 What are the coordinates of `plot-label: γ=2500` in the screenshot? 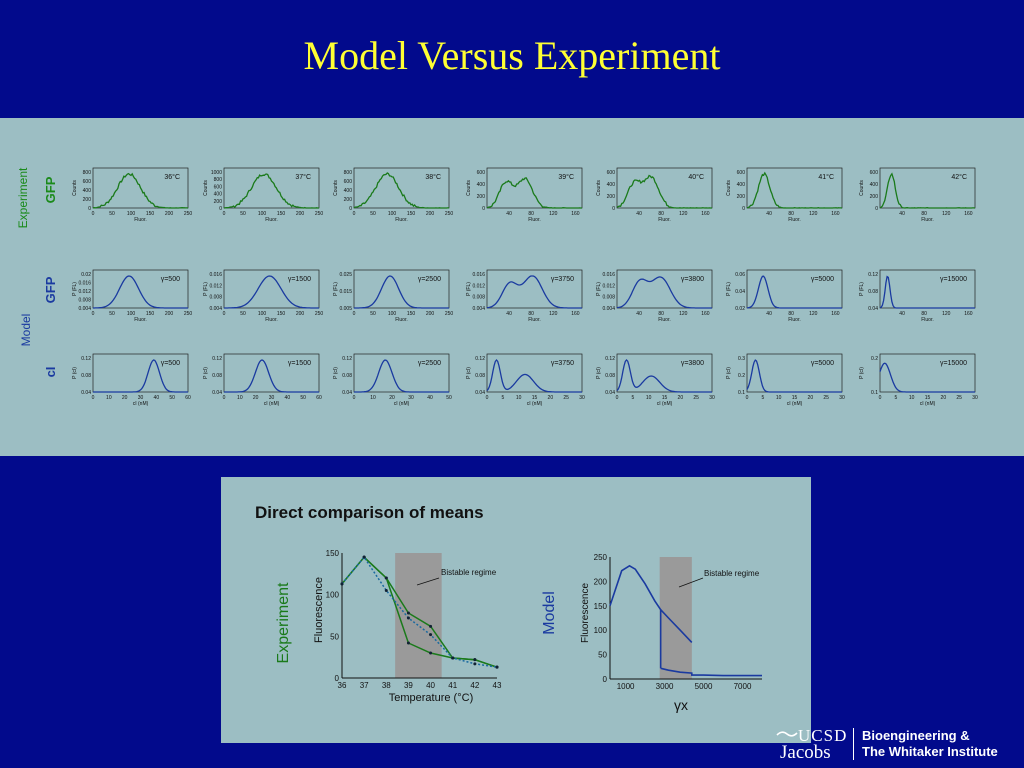 It's located at (429, 363).